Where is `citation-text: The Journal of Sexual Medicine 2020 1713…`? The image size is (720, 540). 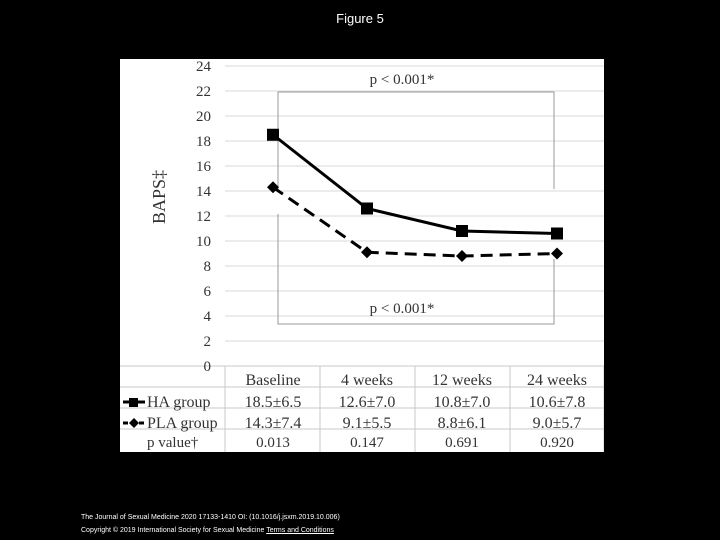 citation-text: The Journal of Sexual Medicine 2020 1713… is located at coordinates (210, 517).